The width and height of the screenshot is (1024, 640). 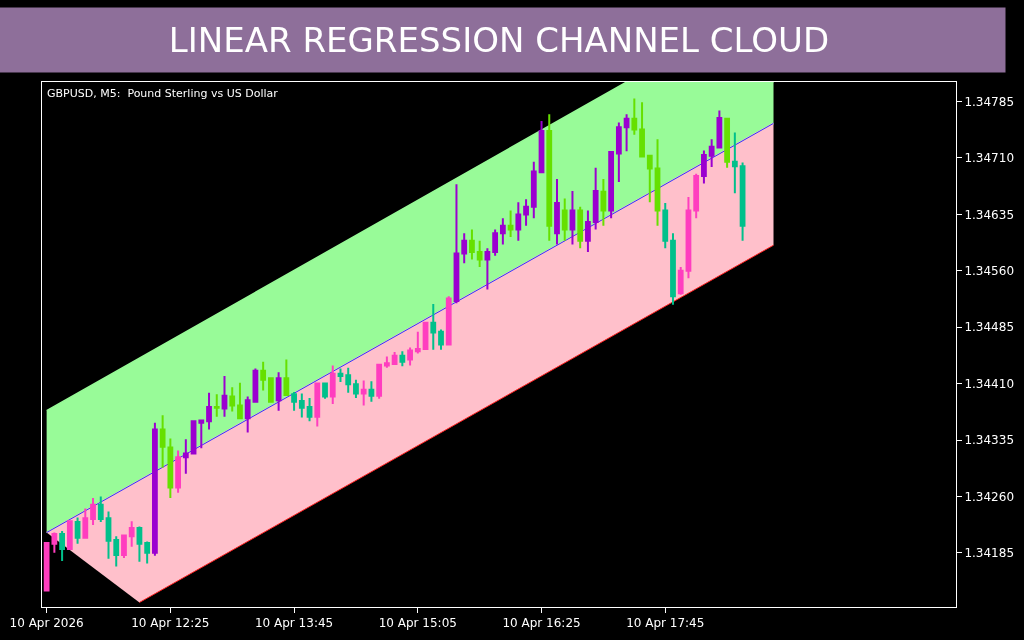 I want to click on y-tick-label: 1.34410, so click(x=989, y=383).